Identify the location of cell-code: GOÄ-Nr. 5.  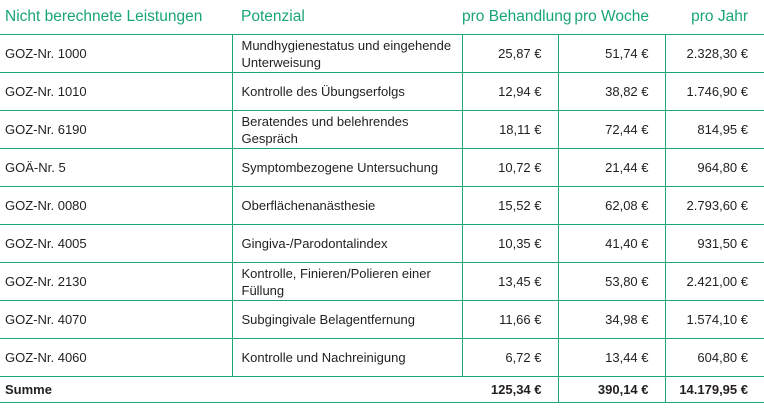
(116, 167).